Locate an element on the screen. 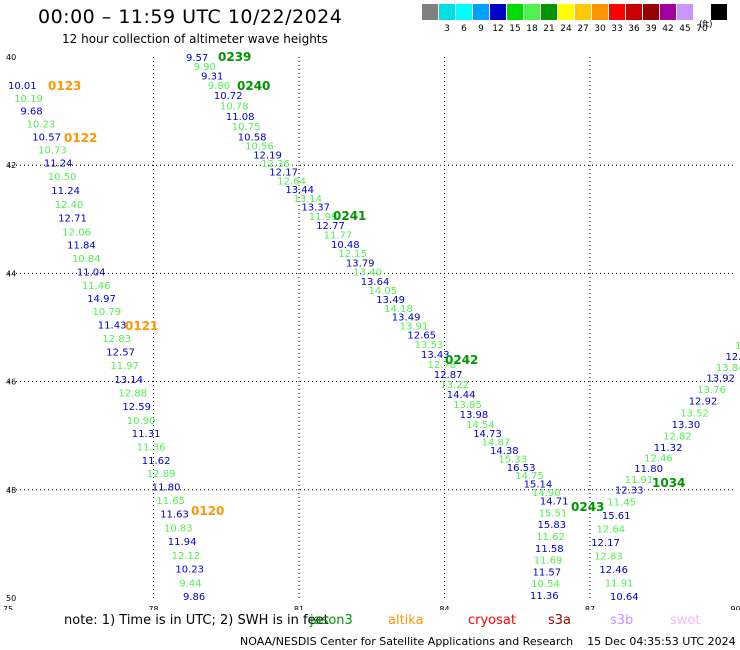 This screenshot has width=740, height=650. wave-height-value: 11.99 is located at coordinates (323, 217).